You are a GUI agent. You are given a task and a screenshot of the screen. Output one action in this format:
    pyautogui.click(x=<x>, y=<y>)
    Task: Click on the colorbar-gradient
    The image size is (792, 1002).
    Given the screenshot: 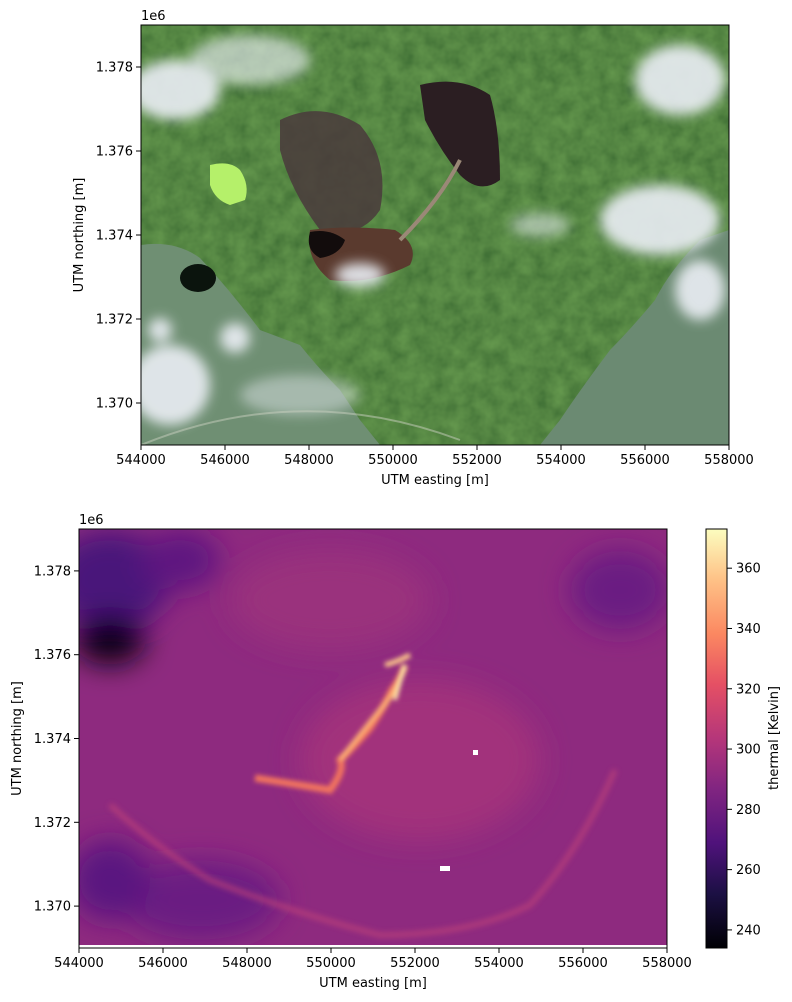 What is the action you would take?
    pyautogui.click(x=716, y=738)
    